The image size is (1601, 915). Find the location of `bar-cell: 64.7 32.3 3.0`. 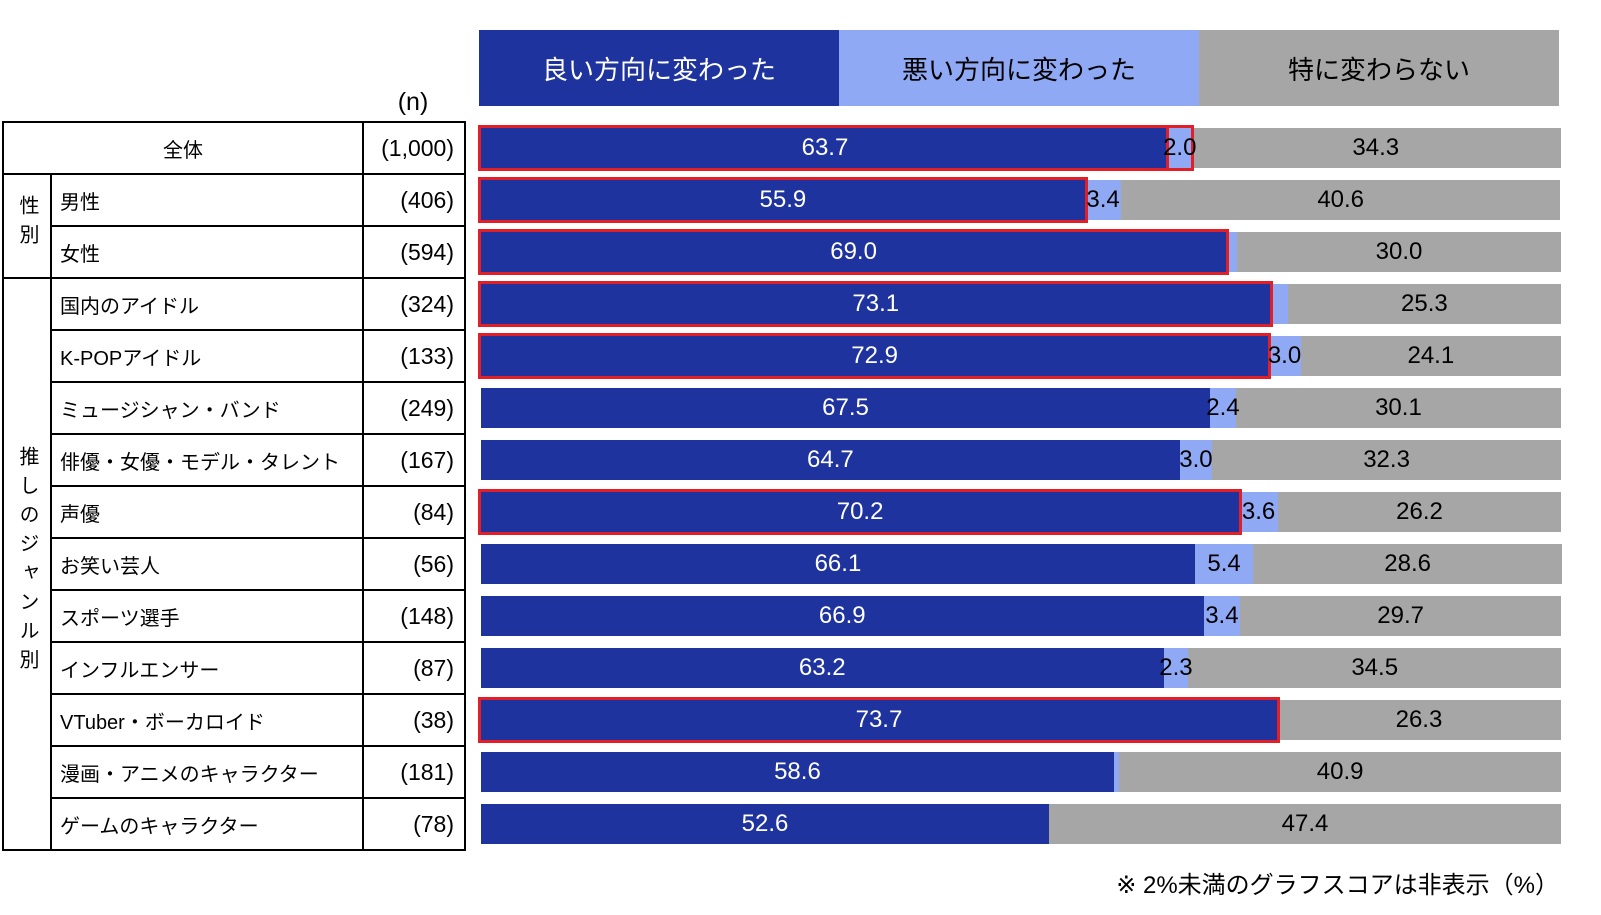

bar-cell: 64.7 32.3 3.0 is located at coordinates (1013, 460).